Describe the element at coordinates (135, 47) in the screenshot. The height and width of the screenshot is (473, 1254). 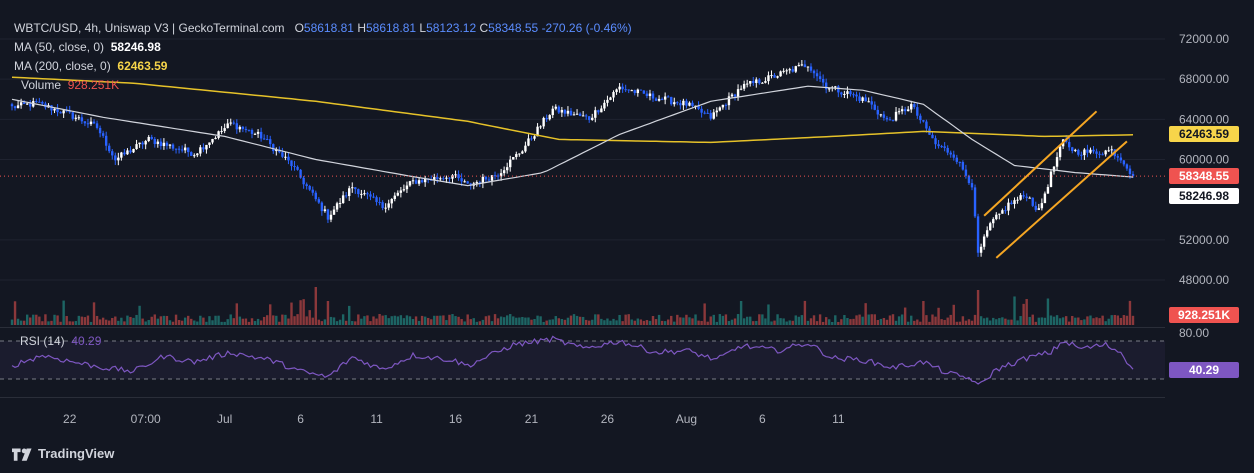
I see `ma50-value: 58246.98` at that location.